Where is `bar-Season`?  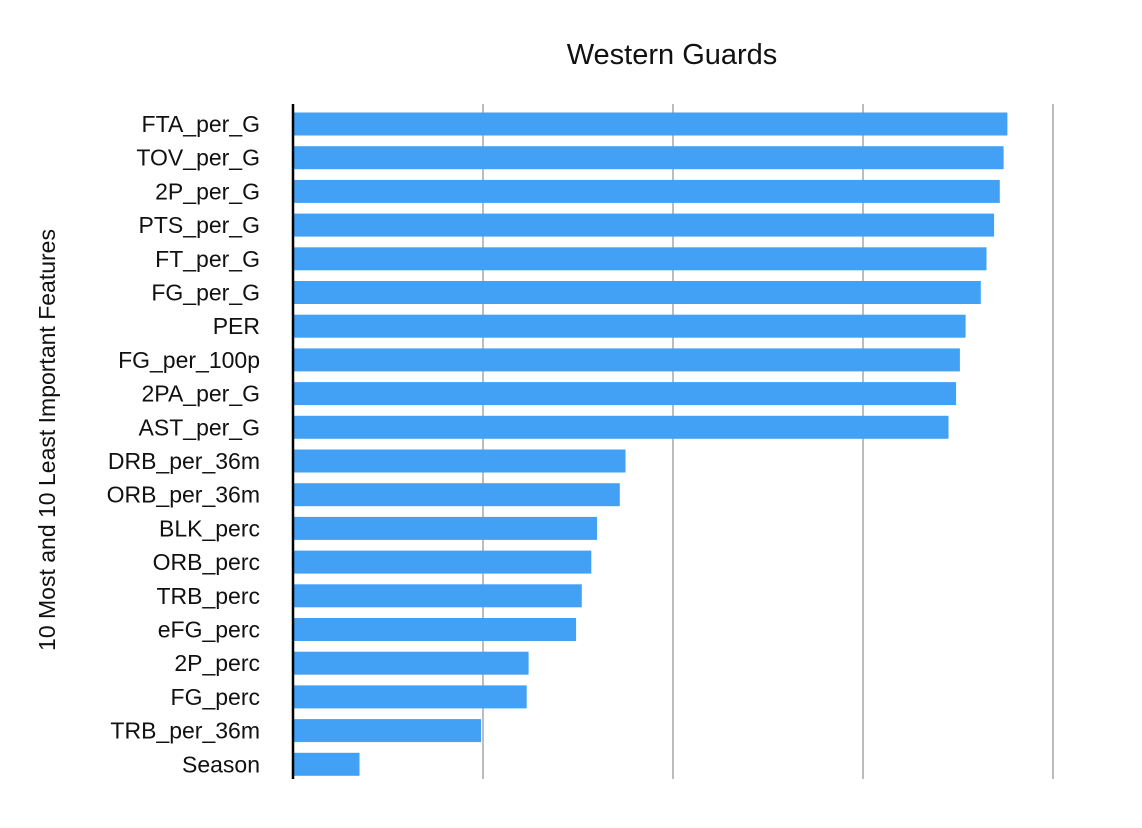 bar-Season is located at coordinates (326, 764).